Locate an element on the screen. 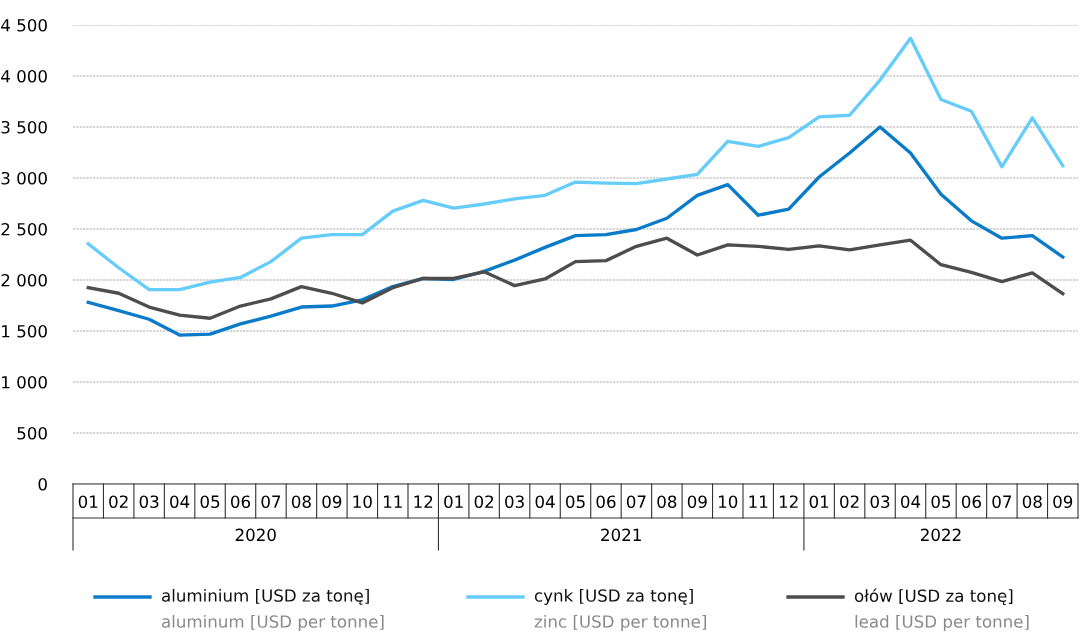  y-tick-label: 4 500 is located at coordinates (24, 25).